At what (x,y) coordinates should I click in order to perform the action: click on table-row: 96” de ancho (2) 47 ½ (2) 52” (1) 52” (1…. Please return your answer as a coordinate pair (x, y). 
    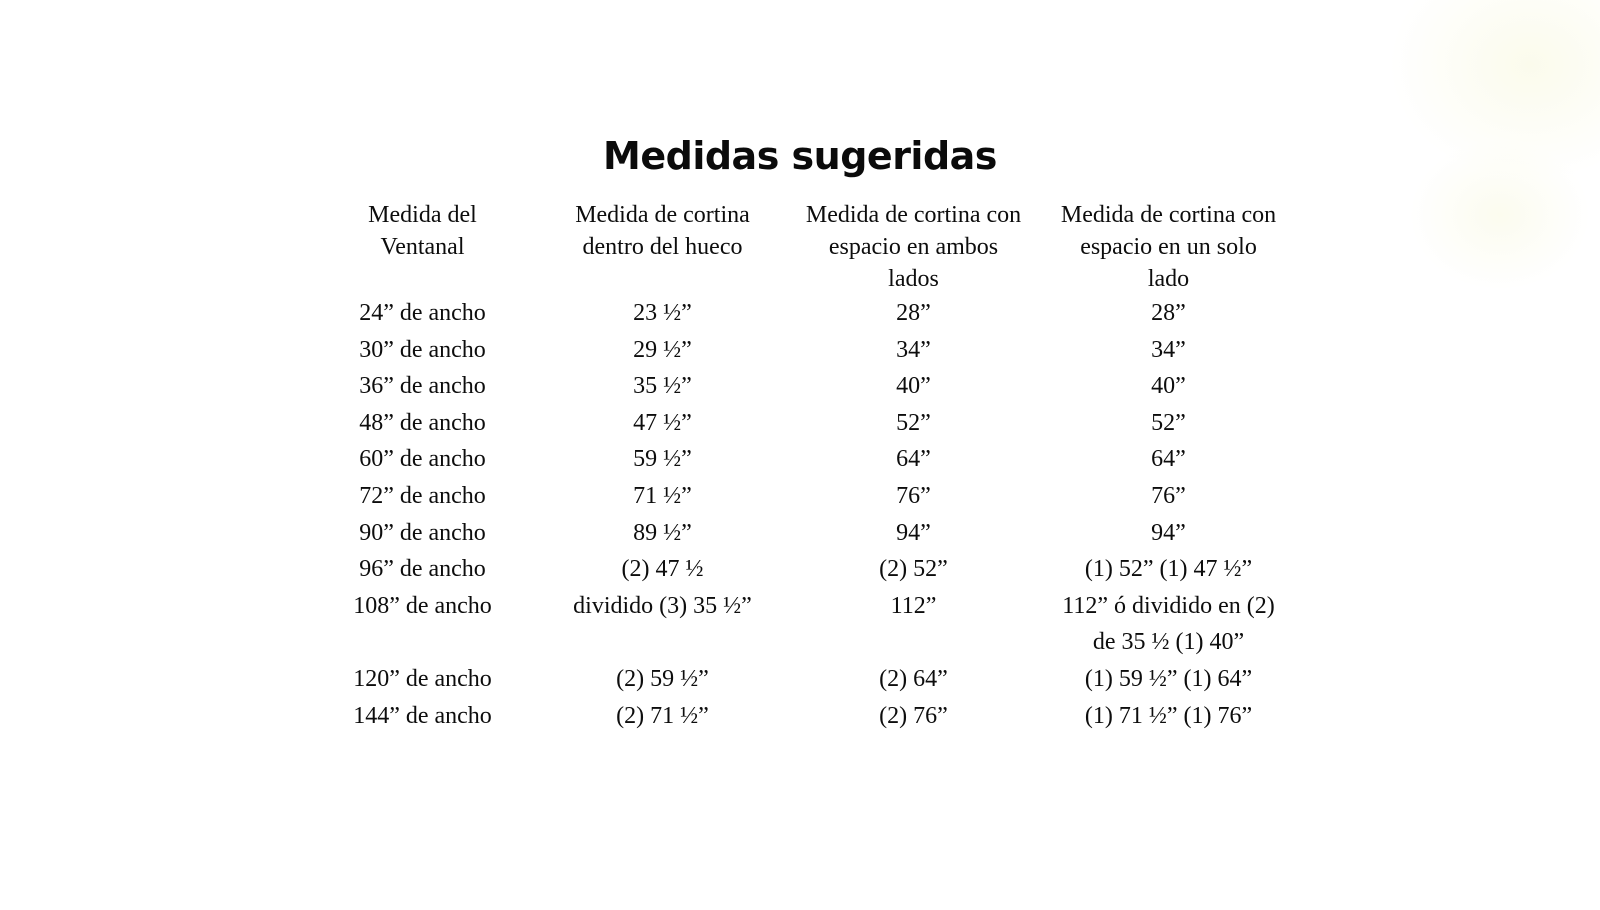
    Looking at the image, I should click on (805, 569).